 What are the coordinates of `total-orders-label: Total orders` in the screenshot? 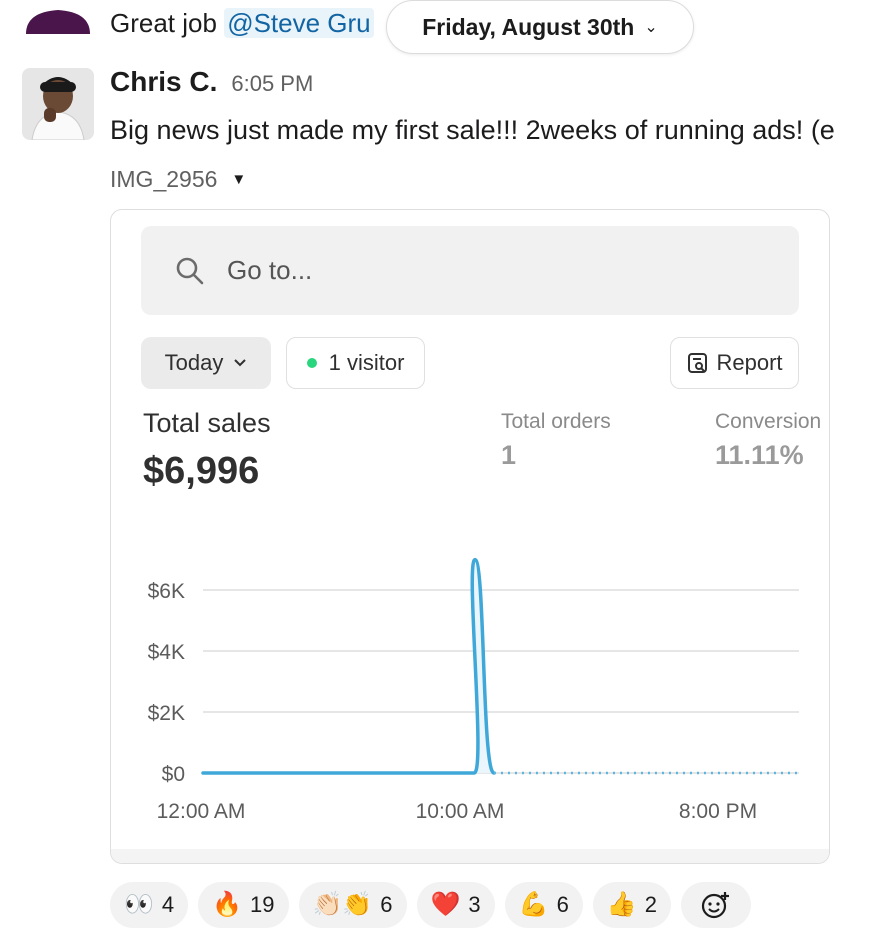 It's located at (556, 421).